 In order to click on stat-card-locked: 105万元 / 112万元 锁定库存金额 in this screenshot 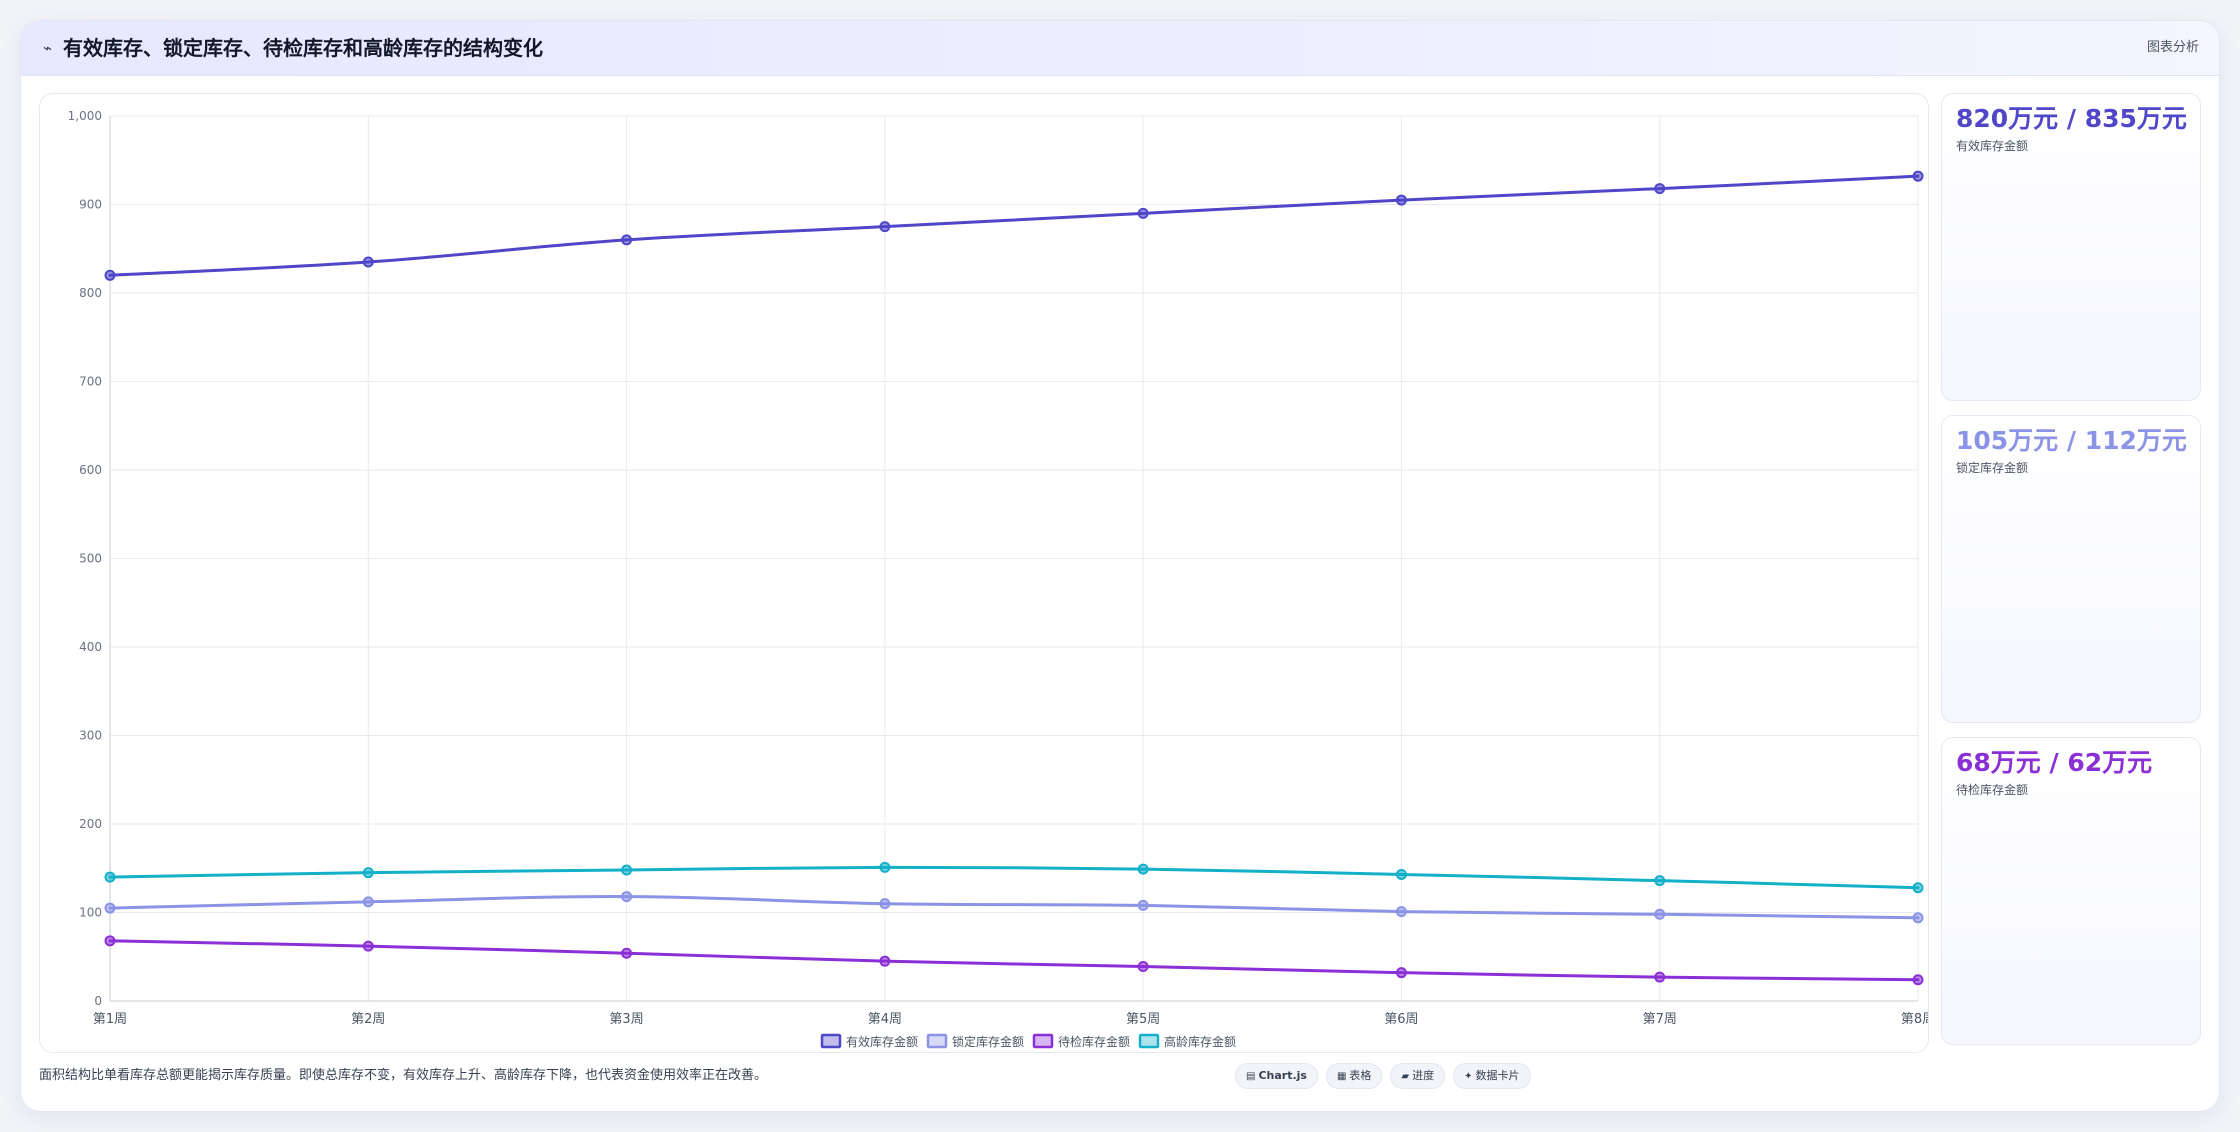, I will do `click(2071, 569)`.